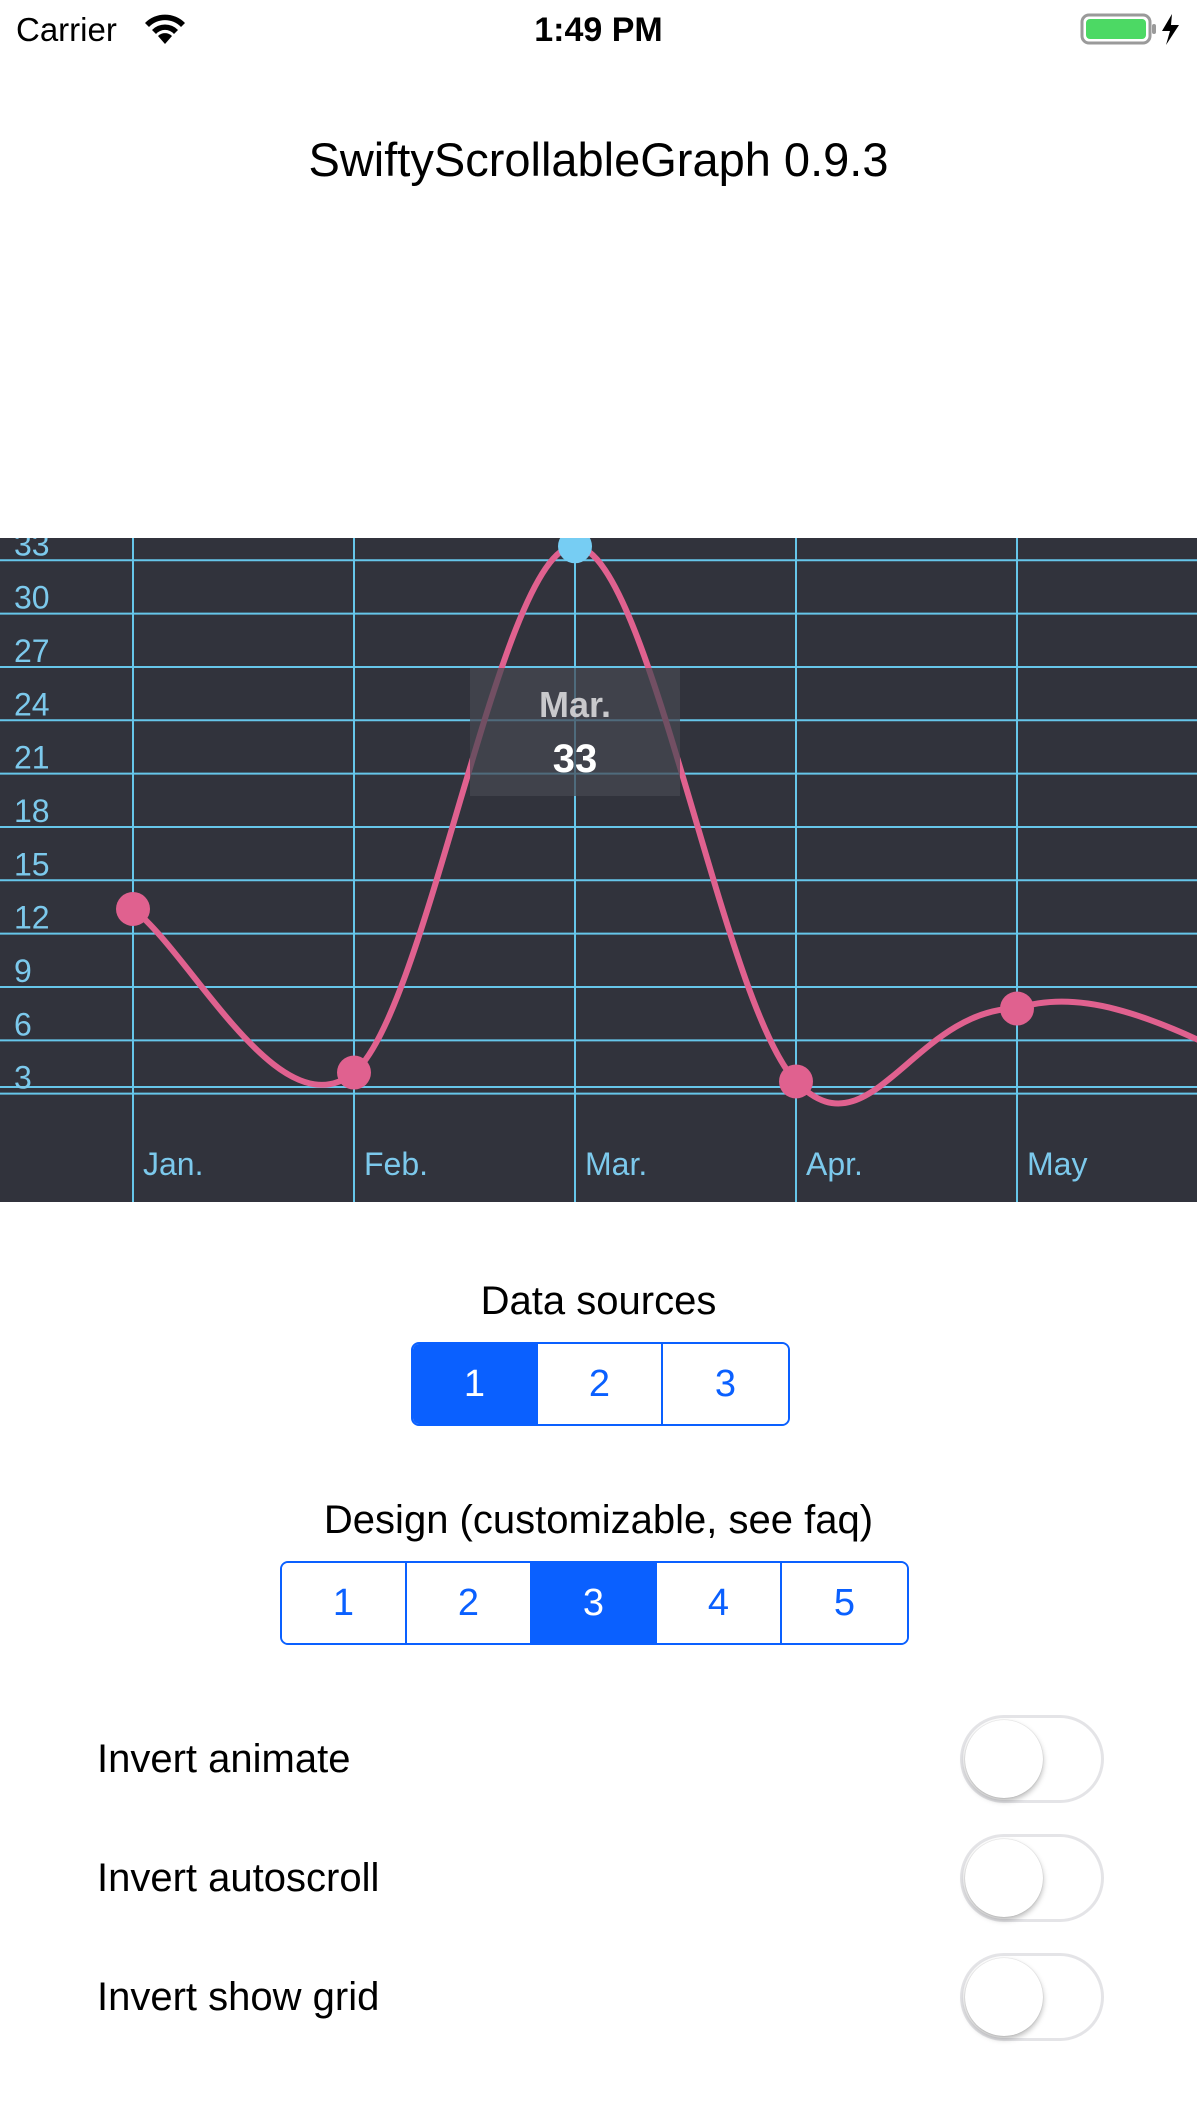 This screenshot has height=2128, width=1197. I want to click on x-tick-label: Jan., so click(173, 1164).